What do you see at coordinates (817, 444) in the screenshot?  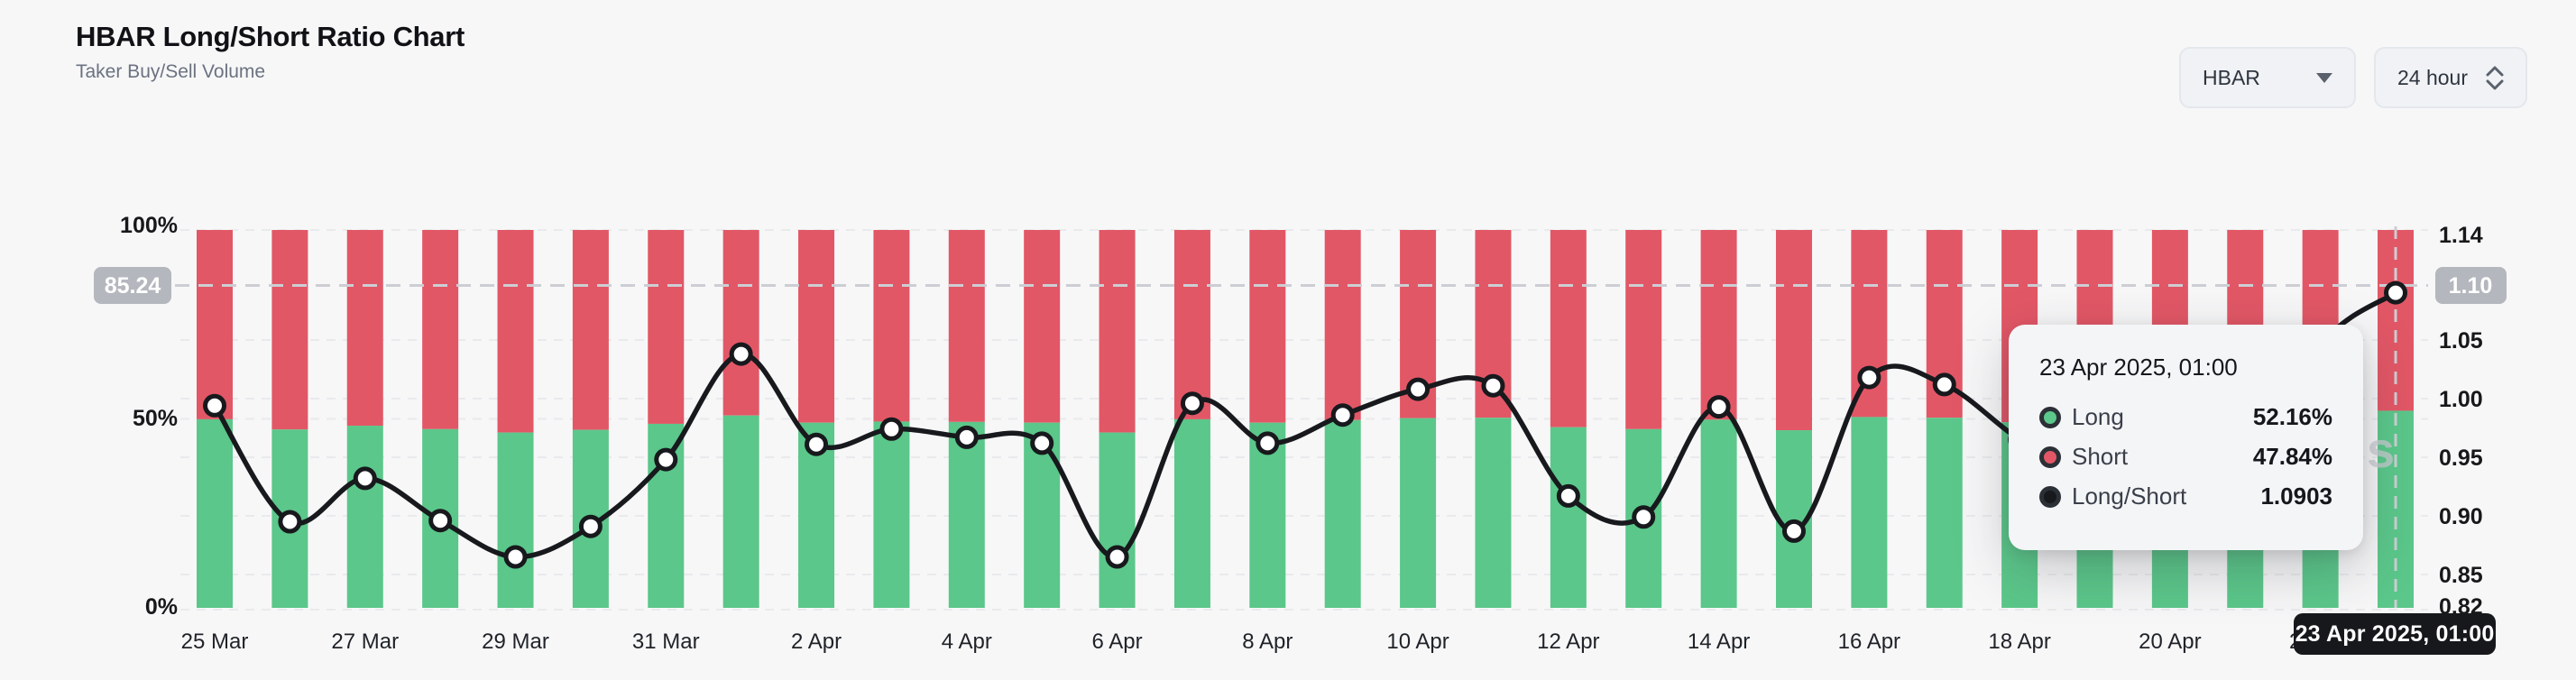 I see `ratio-point-2-Apr` at bounding box center [817, 444].